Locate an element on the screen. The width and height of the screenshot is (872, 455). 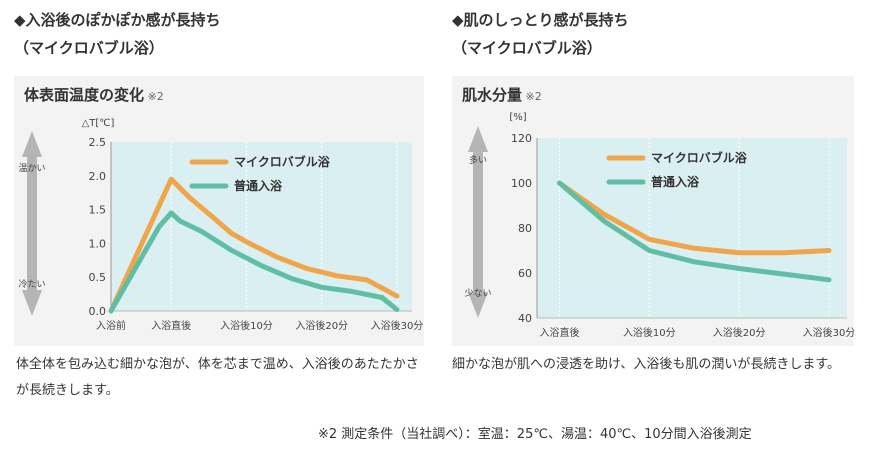
y-tick-label: 1.0 is located at coordinates (98, 243).